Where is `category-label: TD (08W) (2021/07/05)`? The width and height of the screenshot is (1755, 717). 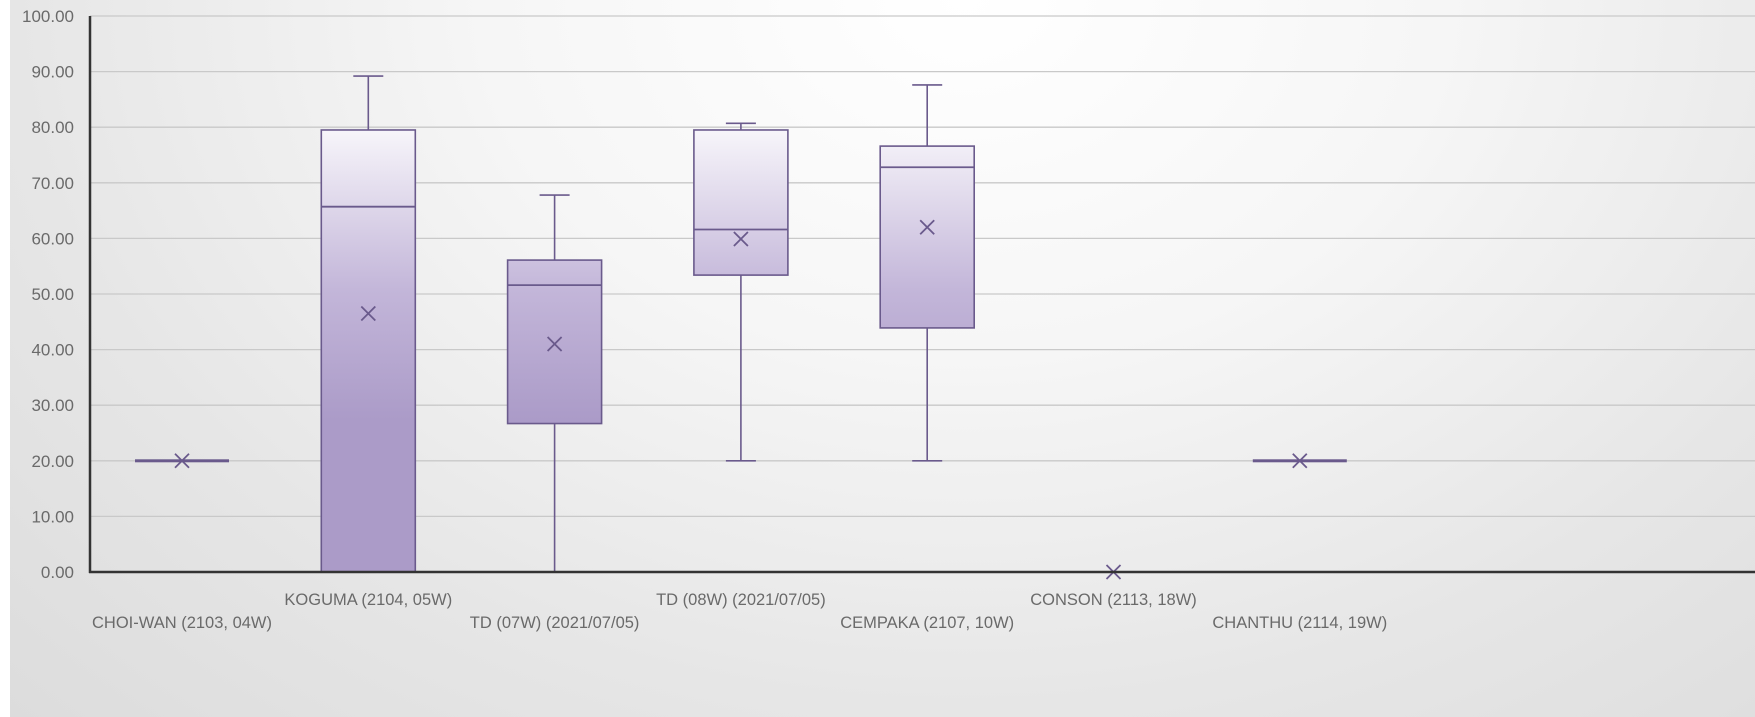 category-label: TD (08W) (2021/07/05) is located at coordinates (741, 600).